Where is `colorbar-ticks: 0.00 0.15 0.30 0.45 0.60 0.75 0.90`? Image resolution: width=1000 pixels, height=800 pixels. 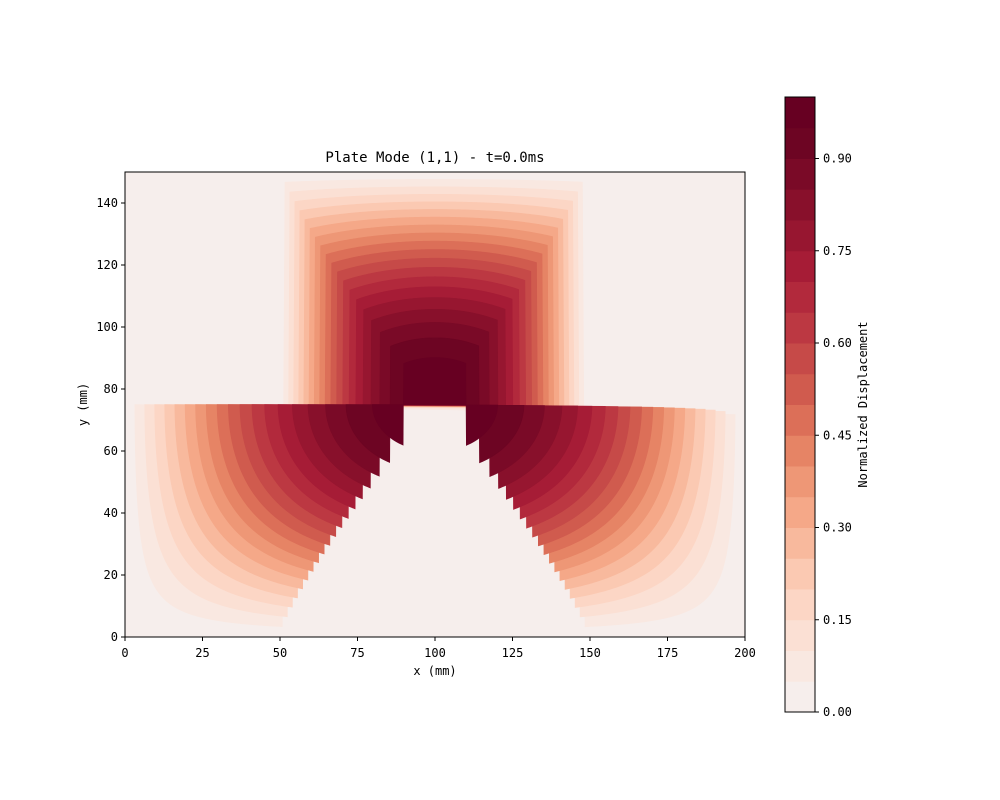 colorbar-ticks: 0.00 0.15 0.30 0.45 0.60 0.75 0.90 is located at coordinates (833, 435).